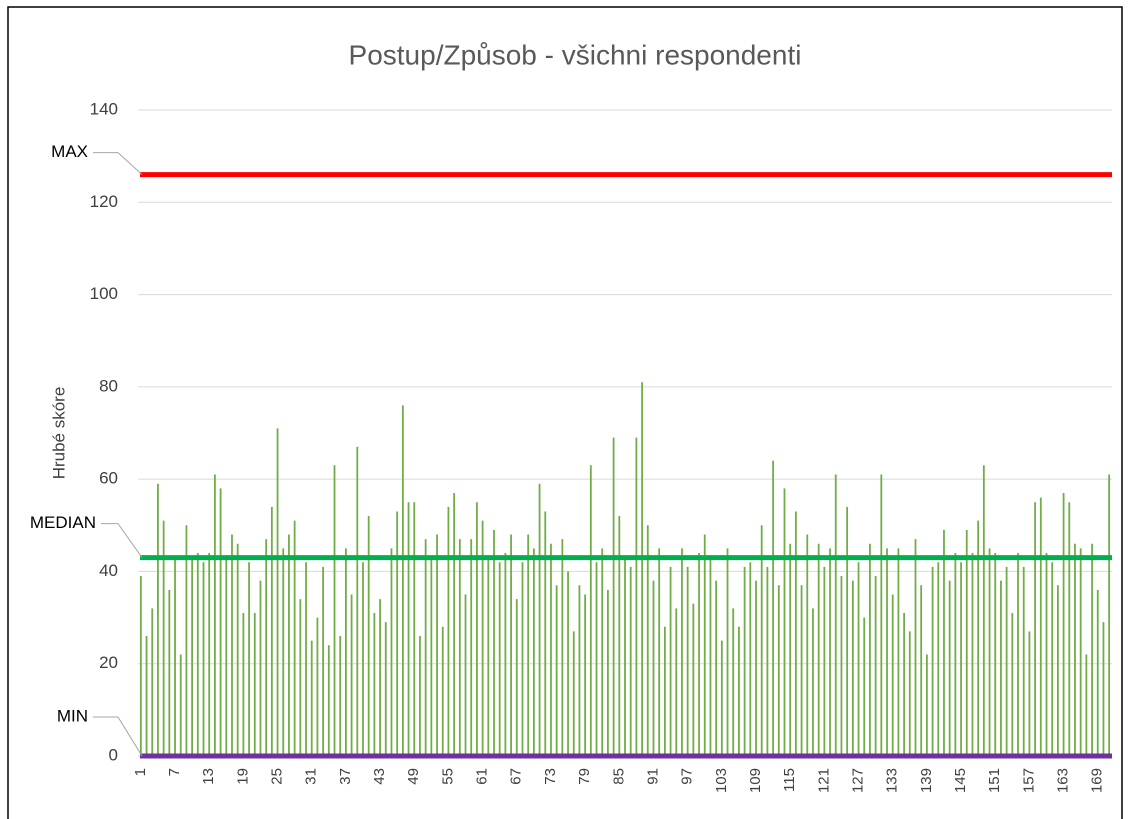  I want to click on x-tick-label: 91, so click(652, 776).